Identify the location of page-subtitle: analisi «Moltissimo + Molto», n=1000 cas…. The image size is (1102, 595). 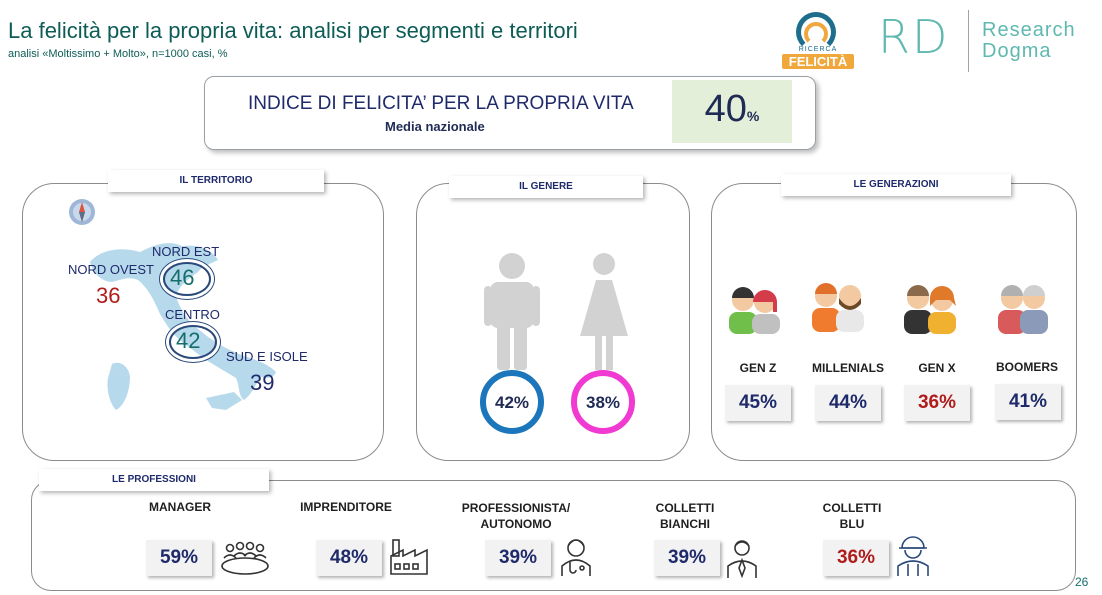
(118, 54).